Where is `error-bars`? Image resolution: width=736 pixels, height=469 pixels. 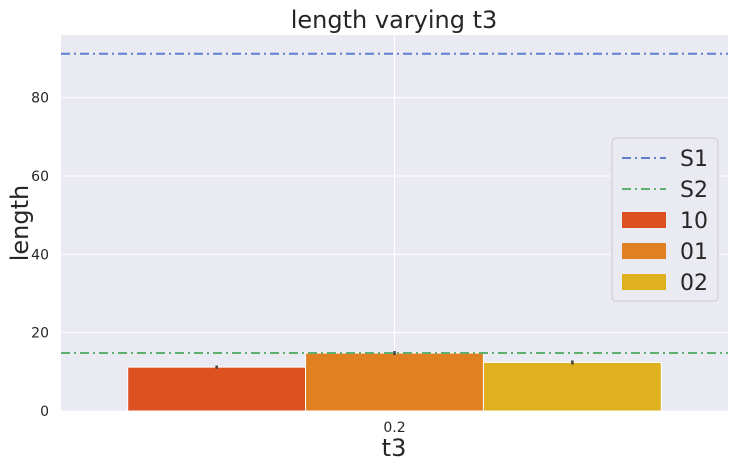
error-bars is located at coordinates (394, 360).